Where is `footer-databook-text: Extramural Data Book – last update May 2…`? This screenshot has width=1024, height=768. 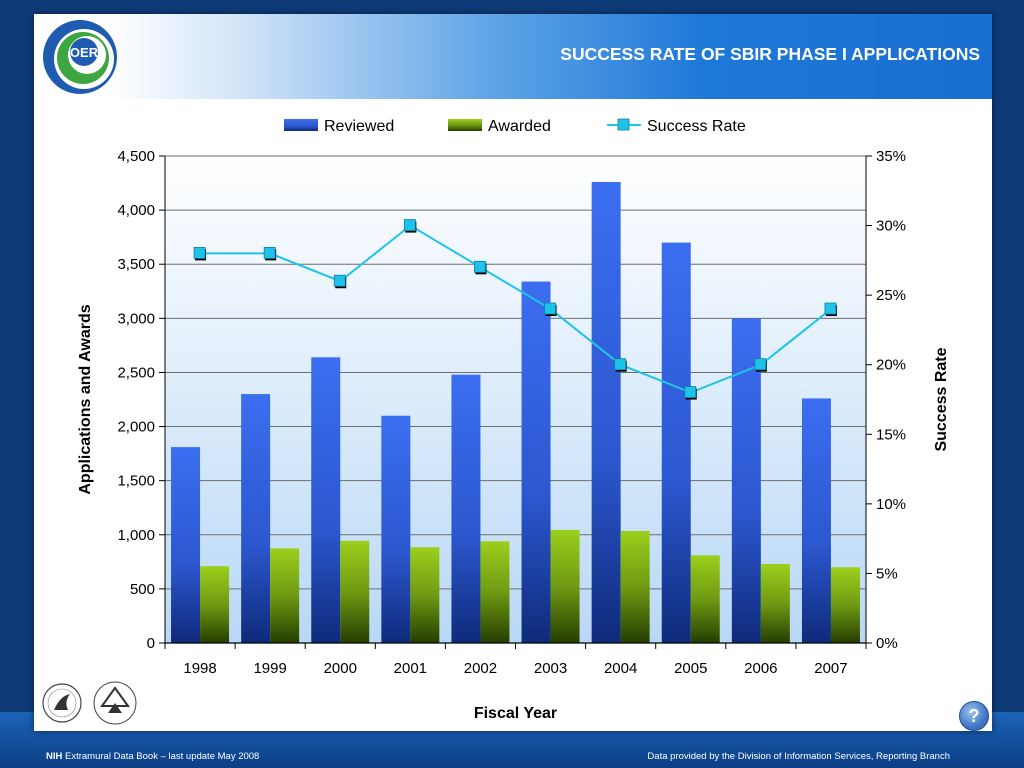
footer-databook-text: Extramural Data Book – last update May 2… is located at coordinates (161, 756).